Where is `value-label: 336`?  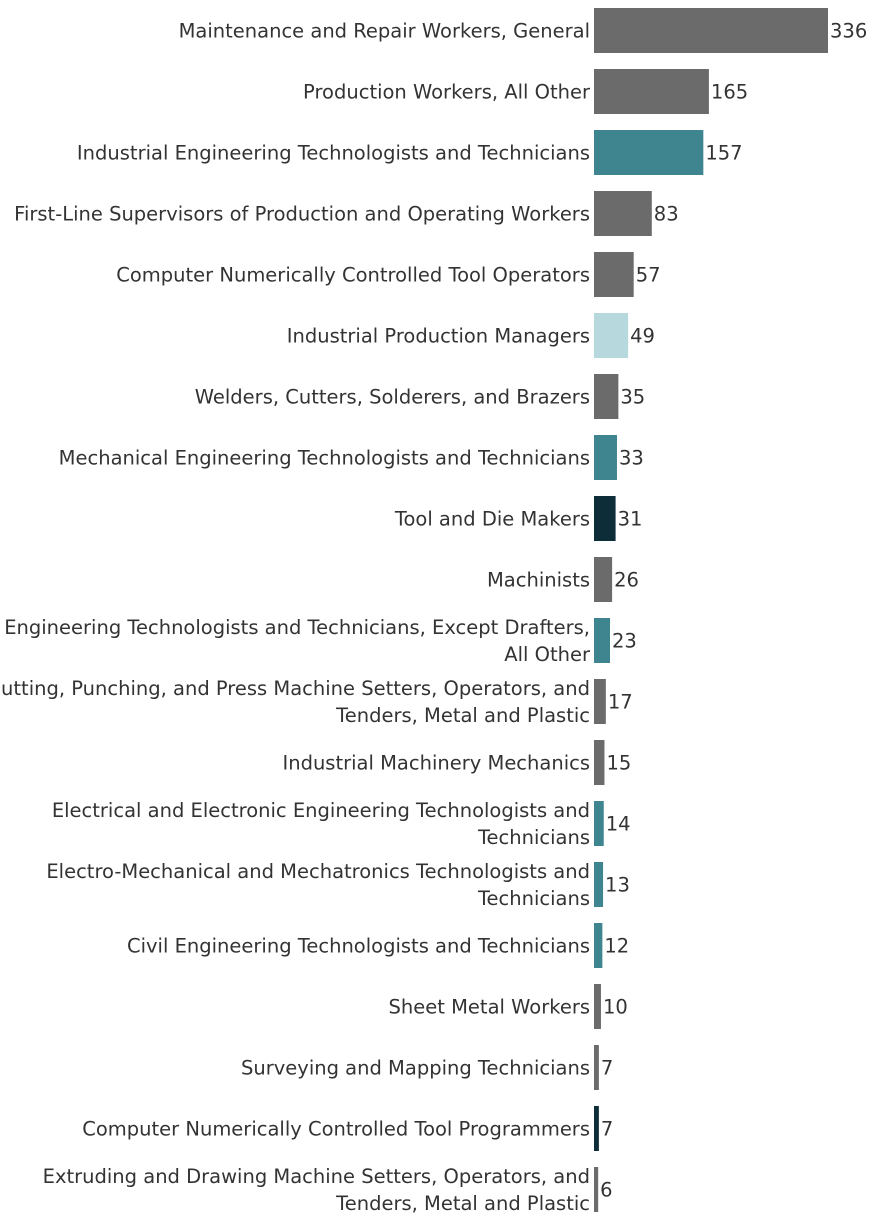 value-label: 336 is located at coordinates (848, 31).